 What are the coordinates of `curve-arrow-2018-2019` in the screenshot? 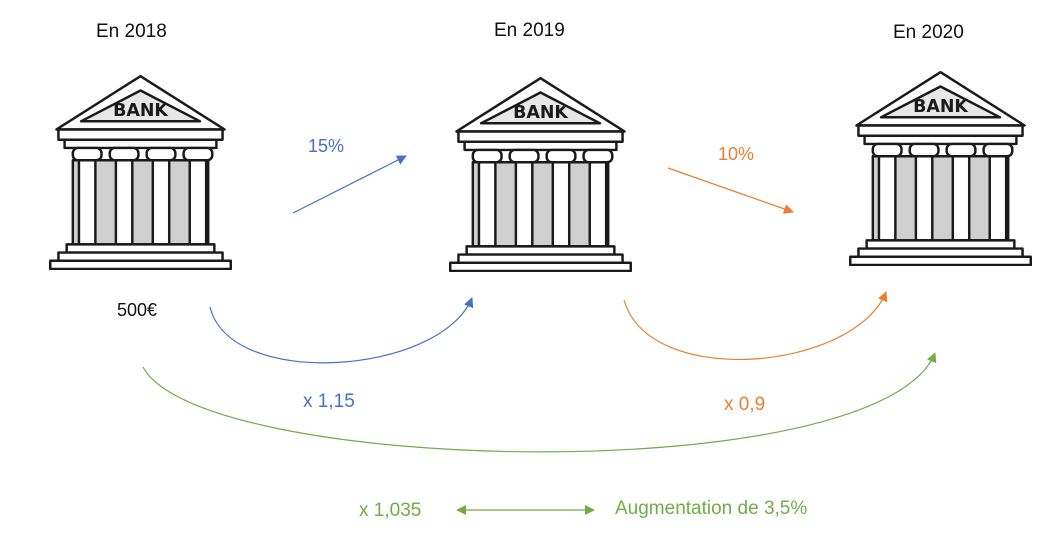 It's located at (341, 330).